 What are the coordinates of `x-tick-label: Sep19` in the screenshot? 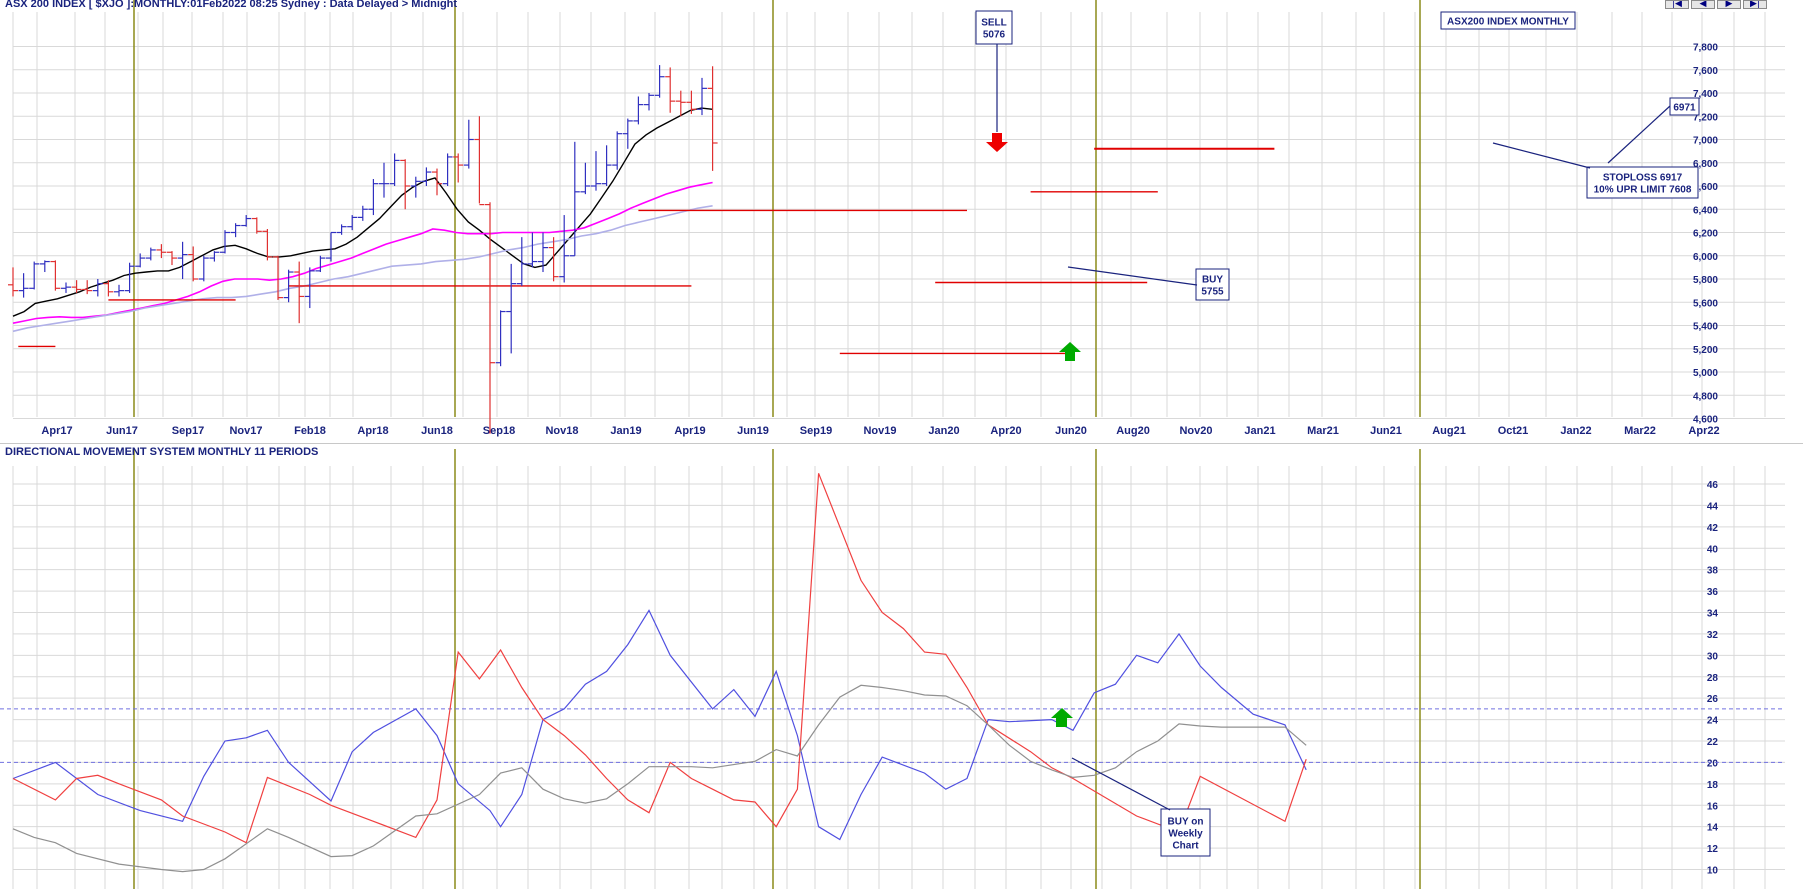 It's located at (816, 431).